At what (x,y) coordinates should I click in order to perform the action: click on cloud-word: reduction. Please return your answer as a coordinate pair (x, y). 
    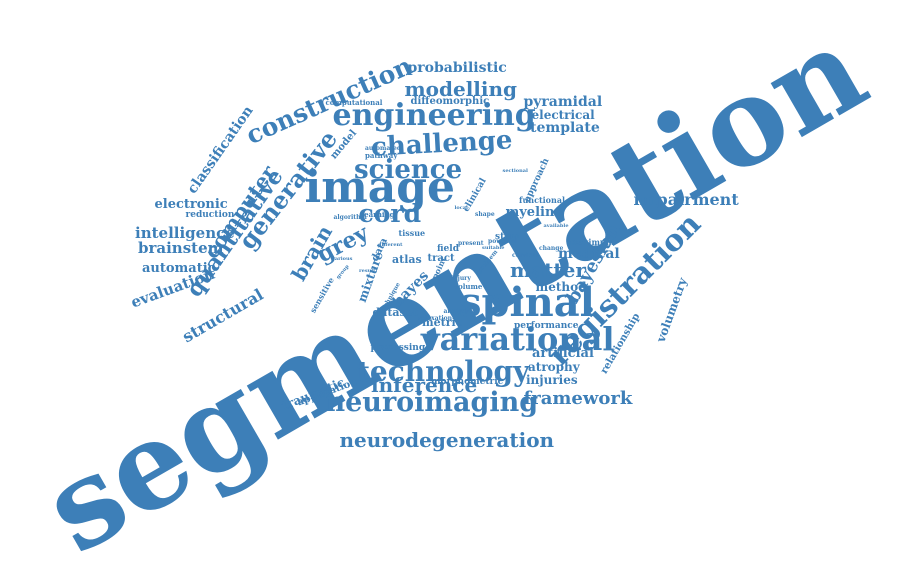
    Looking at the image, I should click on (210, 214).